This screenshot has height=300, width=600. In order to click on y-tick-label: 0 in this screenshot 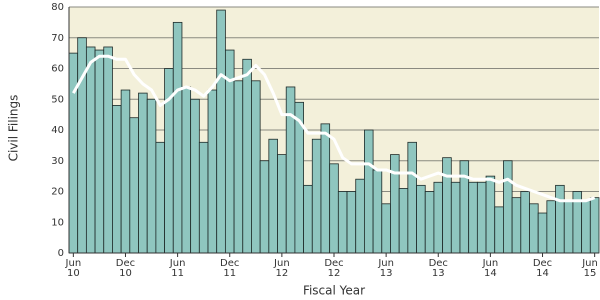, I will do `click(61, 253)`.